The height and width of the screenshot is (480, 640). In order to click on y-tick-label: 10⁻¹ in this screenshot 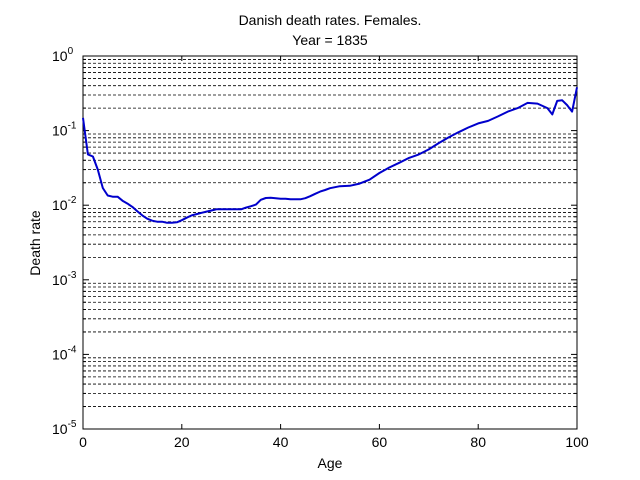, I will do `click(64, 130)`.